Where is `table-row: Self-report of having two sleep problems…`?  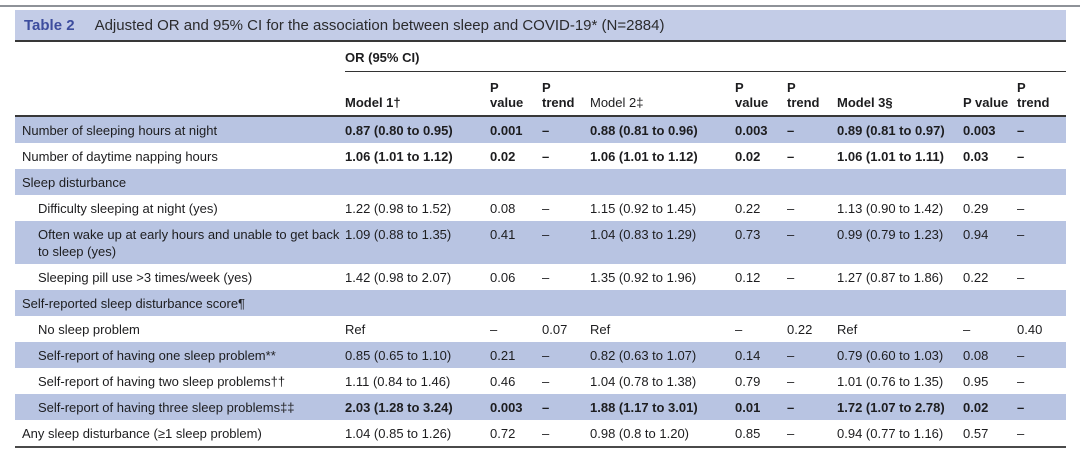 table-row: Self-report of having two sleep problems… is located at coordinates (540, 381).